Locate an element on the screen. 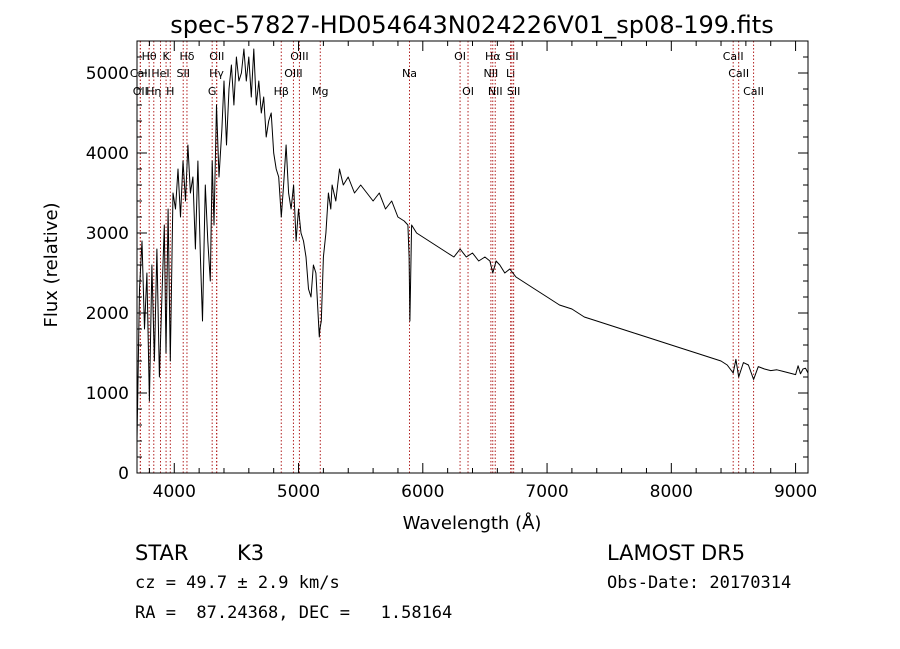  y-tick-label: 3000 is located at coordinates (107, 234).